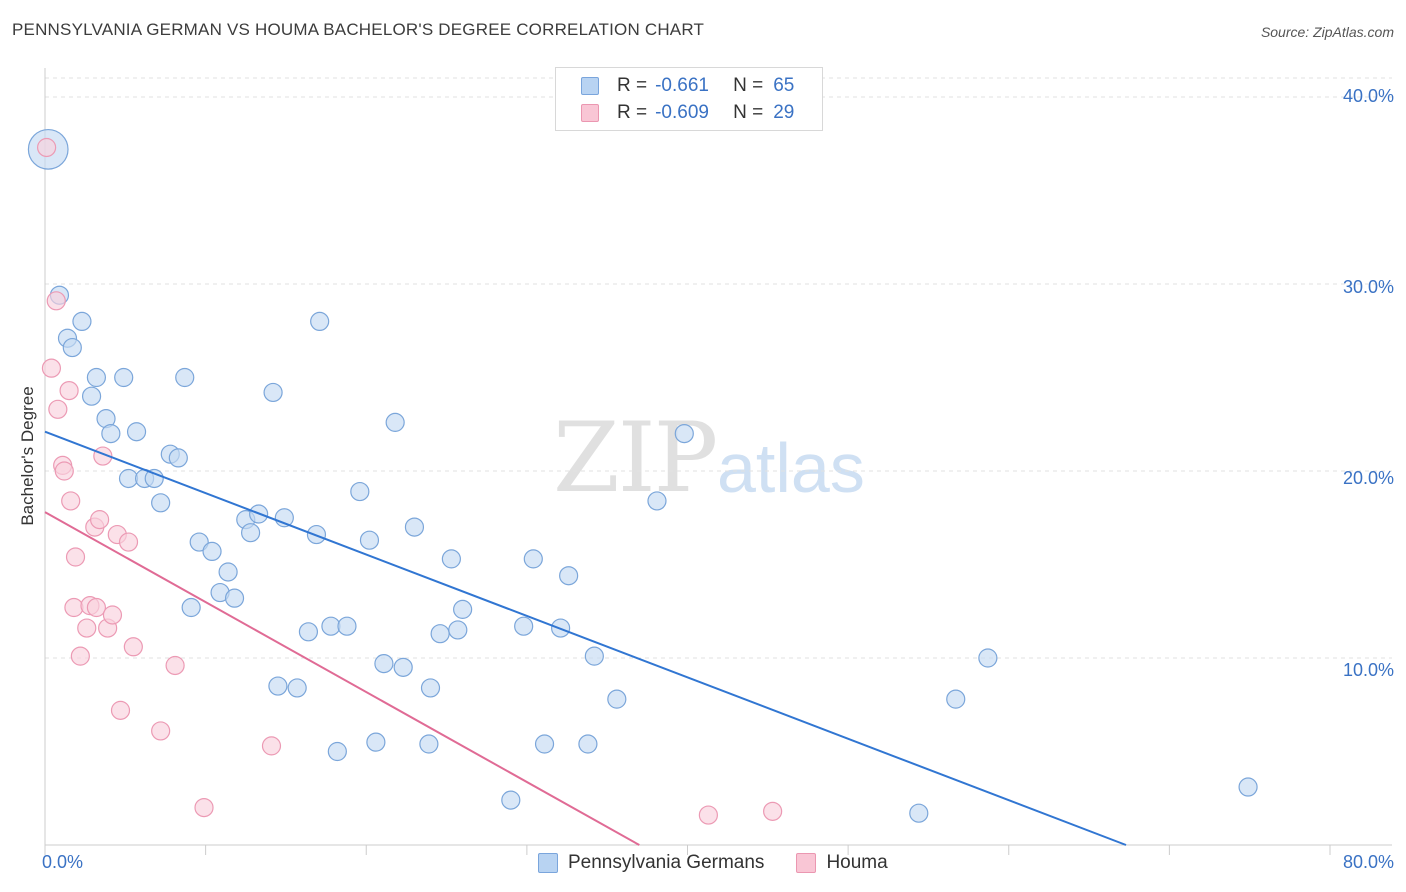  What do you see at coordinates (666, 862) in the screenshot?
I see `series-label-pennsylvania-germans: Pennsylvania Germans` at bounding box center [666, 862].